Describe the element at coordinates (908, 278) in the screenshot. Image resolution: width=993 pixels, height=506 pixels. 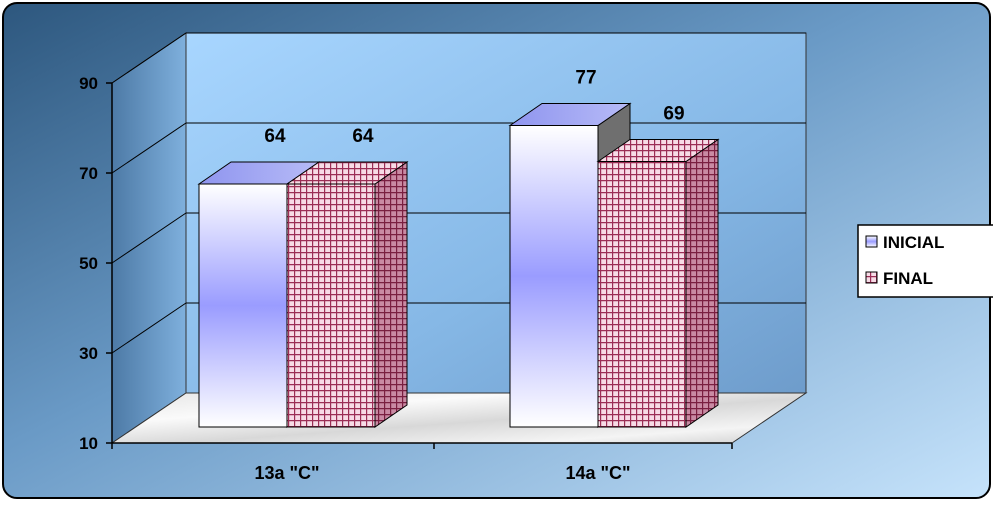
I see `legend-label-final: FINAL` at that location.